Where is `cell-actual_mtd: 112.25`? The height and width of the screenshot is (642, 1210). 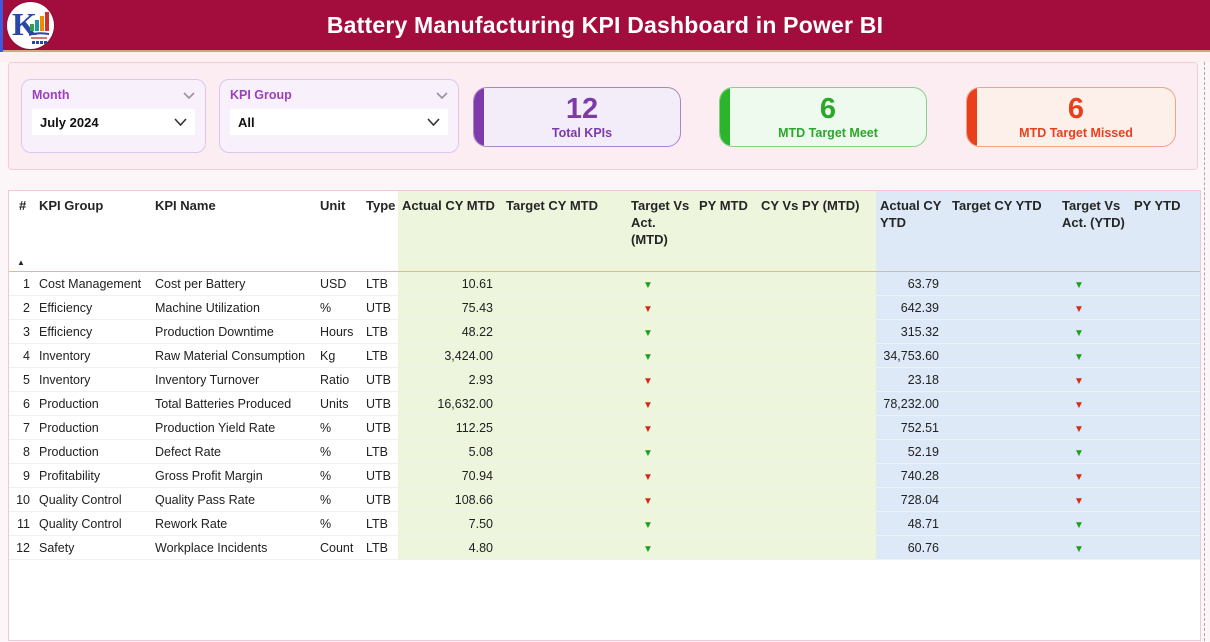 cell-actual_mtd: 112.25 is located at coordinates (450, 427).